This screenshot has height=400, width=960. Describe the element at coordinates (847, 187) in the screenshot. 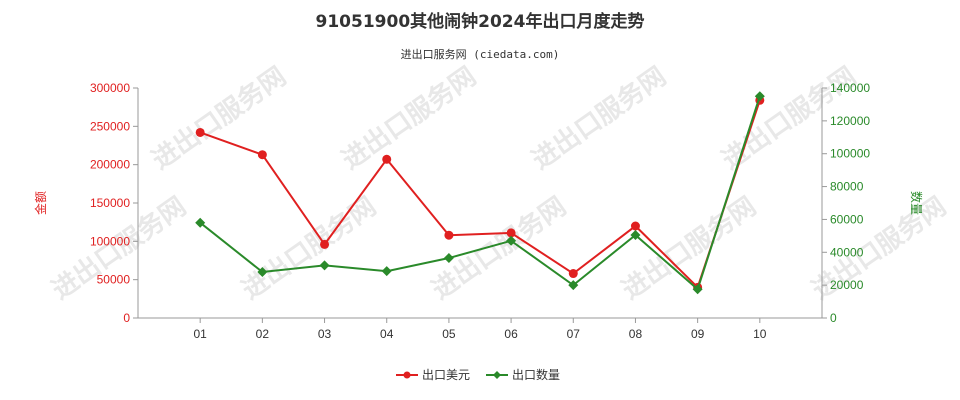

I see `right-tick-label: 80000` at that location.